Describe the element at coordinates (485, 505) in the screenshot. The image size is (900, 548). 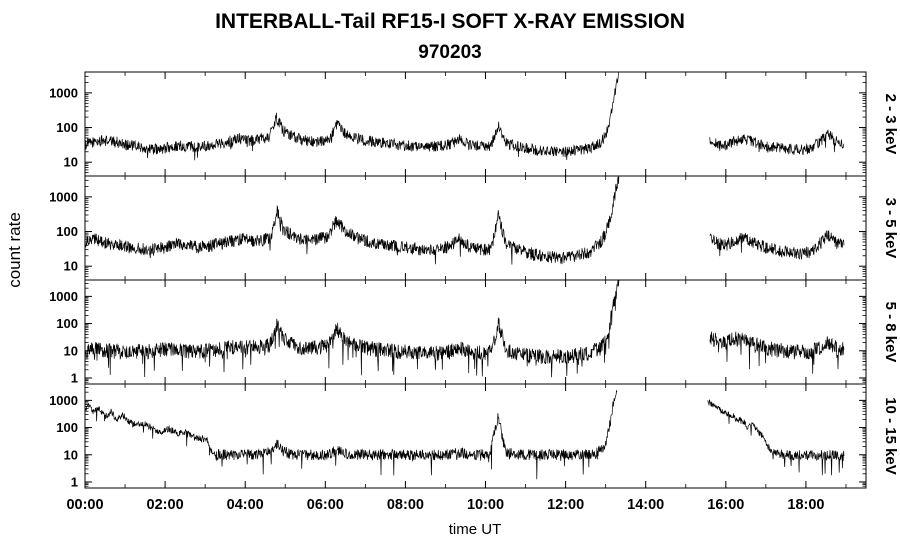
I see `x-tick-label: 10:00` at that location.